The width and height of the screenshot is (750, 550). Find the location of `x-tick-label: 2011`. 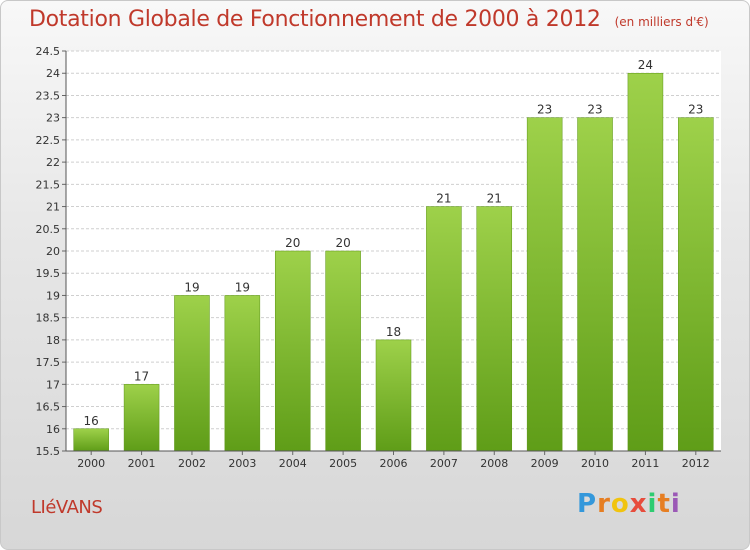

x-tick-label: 2011 is located at coordinates (645, 463).